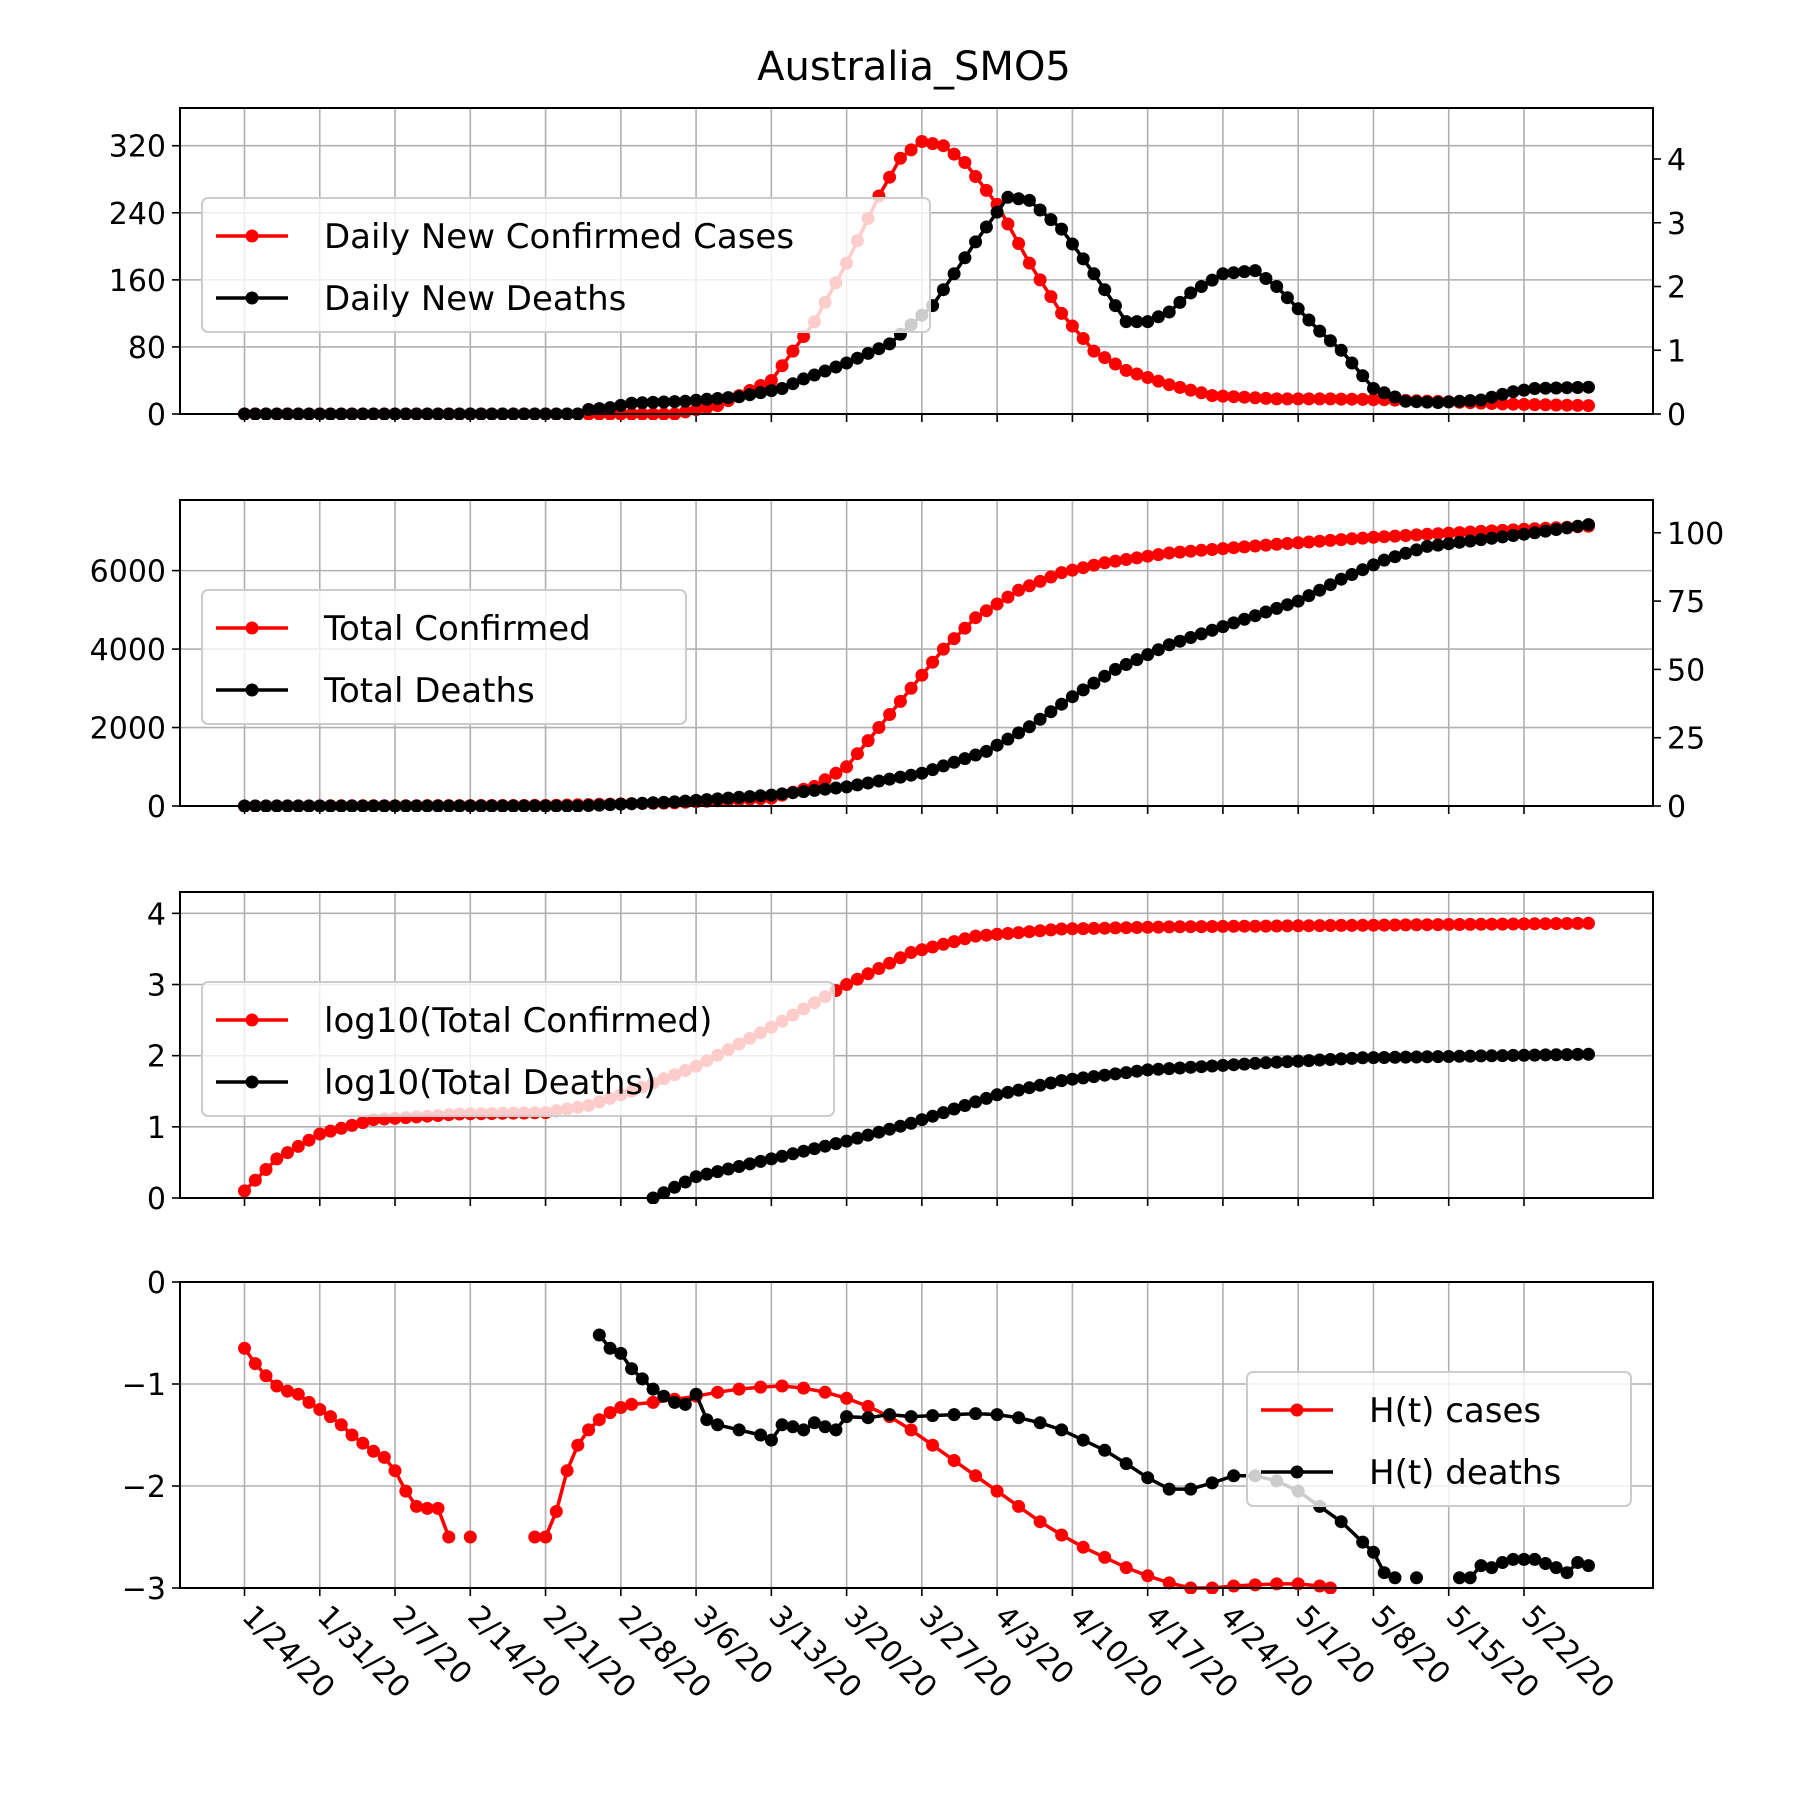 This screenshot has width=1800, height=1800. I want to click on y2-tick-label: 50, so click(1686, 670).